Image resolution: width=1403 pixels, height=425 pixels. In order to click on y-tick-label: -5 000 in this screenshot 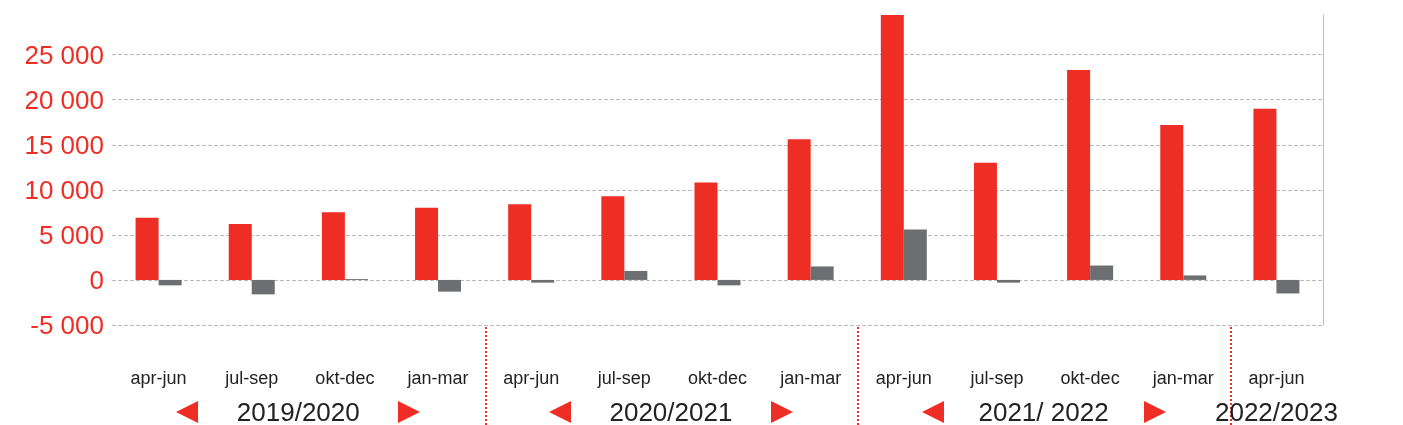, I will do `click(67, 325)`.